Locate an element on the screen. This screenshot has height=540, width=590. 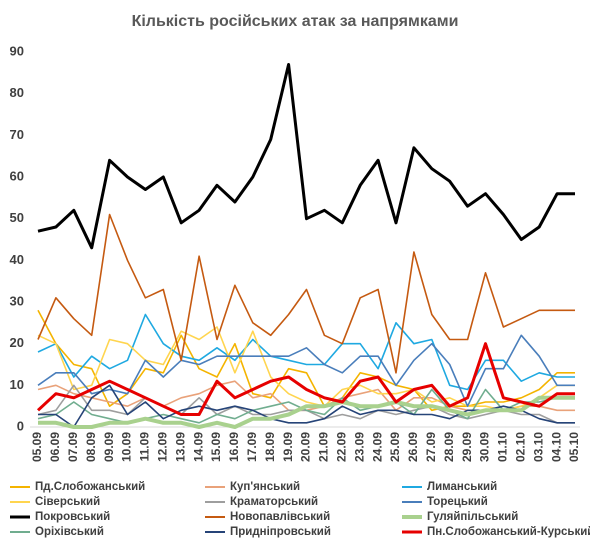
x-tick-label: 02.10 is located at coordinates (520, 447).